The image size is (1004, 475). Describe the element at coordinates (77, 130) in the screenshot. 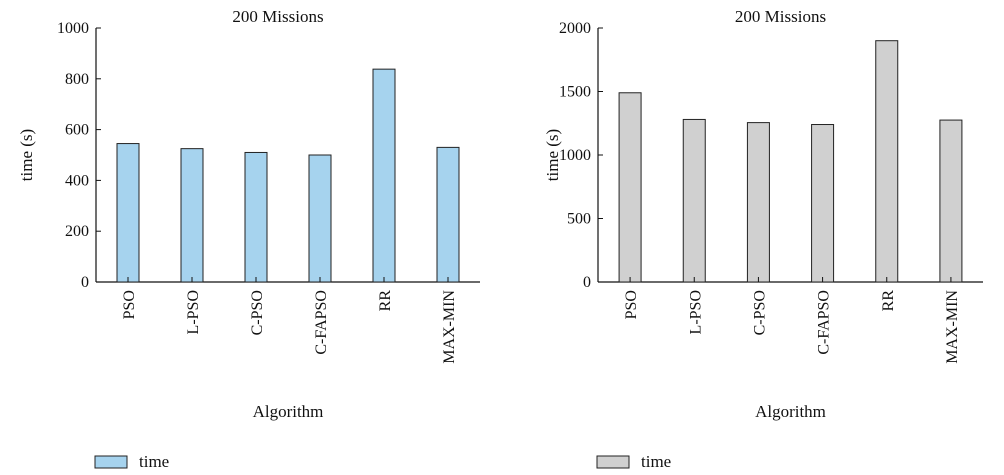

I see `y-tick-label: 600` at that location.